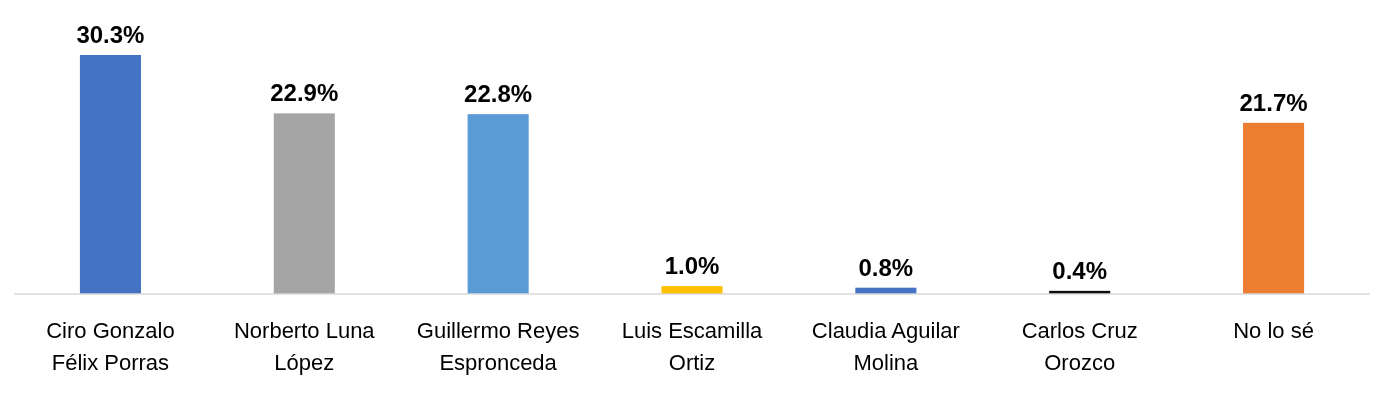 This screenshot has height=415, width=1384. I want to click on x-tick-label: Guillermo Reyes Espronceda, so click(498, 346).